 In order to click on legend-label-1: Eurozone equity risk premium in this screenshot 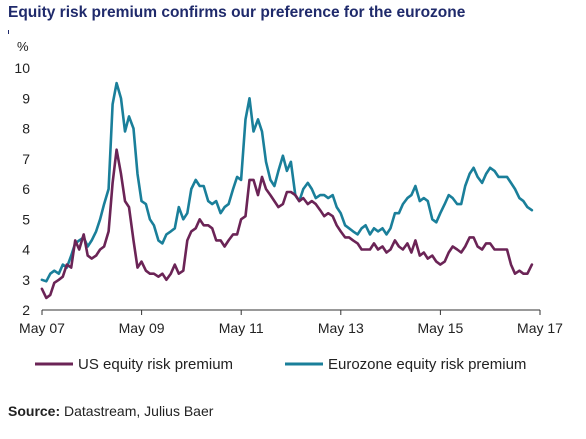, I will do `click(427, 364)`.